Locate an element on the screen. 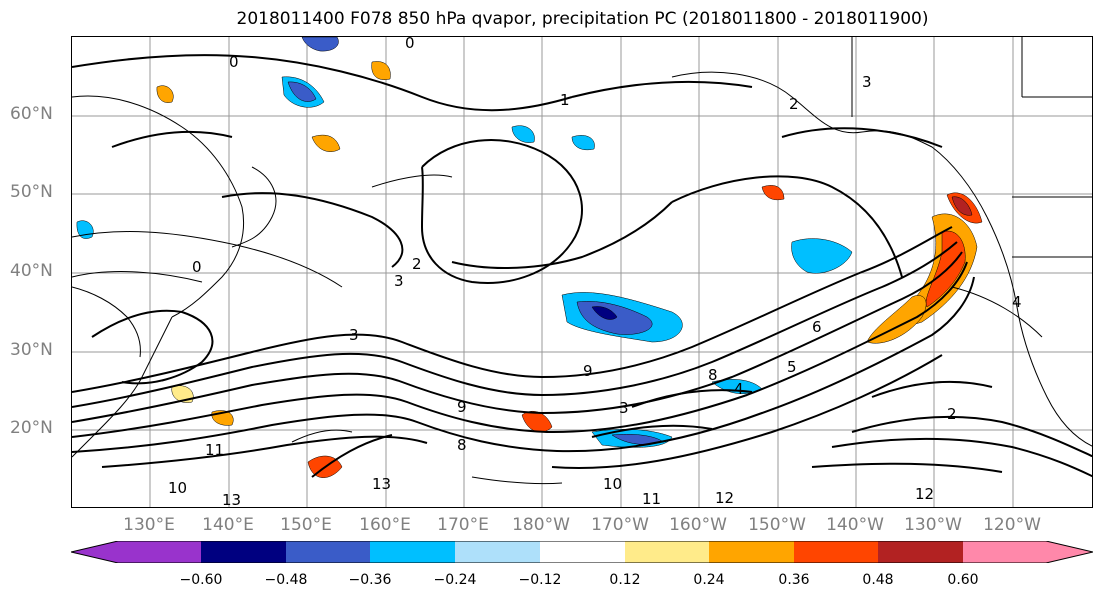  lat-label-40n: 40°N is located at coordinates (31, 271).